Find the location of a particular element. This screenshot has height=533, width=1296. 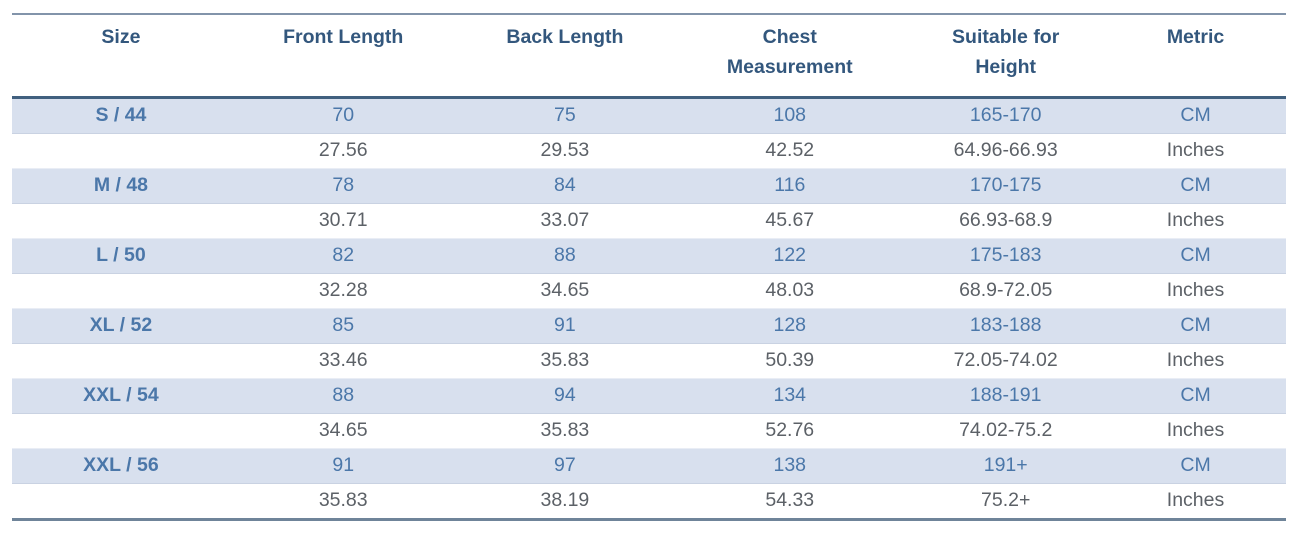

column-header-chest-measurement-label: Chest Measurement is located at coordinates (789, 52).